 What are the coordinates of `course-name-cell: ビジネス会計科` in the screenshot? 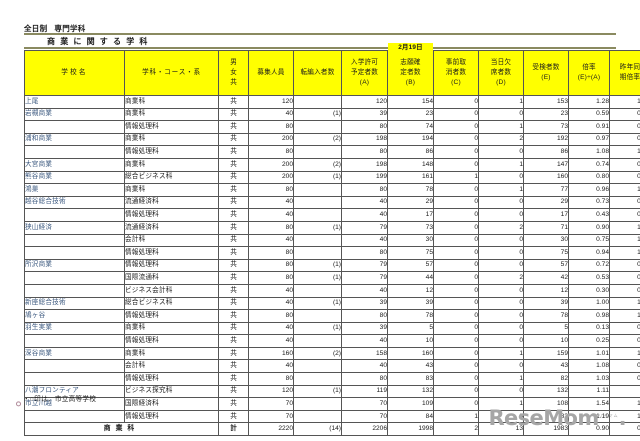 It's located at (171, 290).